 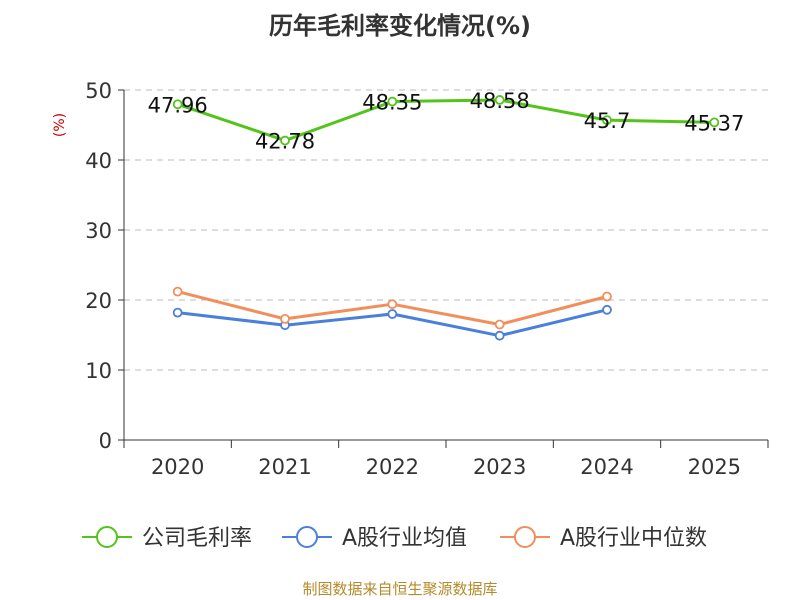 What do you see at coordinates (98, 301) in the screenshot?
I see `y-tick-label: 20` at bounding box center [98, 301].